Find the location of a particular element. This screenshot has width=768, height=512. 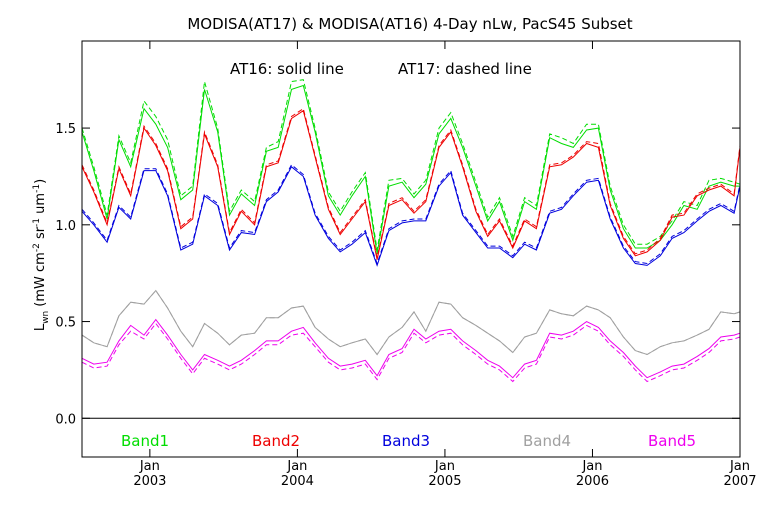

band5-at16-solid-line is located at coordinates (411, 348).